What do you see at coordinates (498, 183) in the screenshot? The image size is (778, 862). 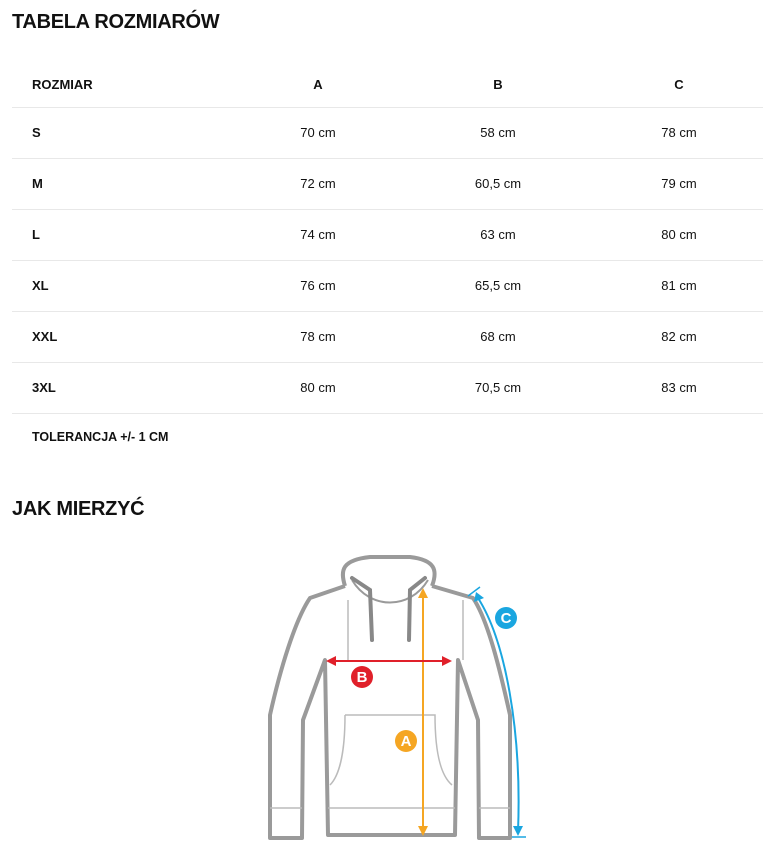 I see `measure-cell: 60,5 cm` at bounding box center [498, 183].